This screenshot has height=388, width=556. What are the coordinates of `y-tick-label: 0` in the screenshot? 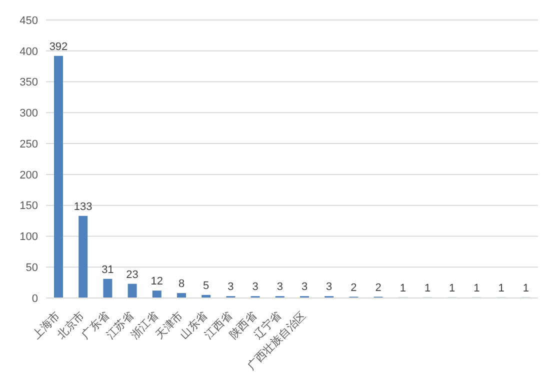 It's located at (35, 298).